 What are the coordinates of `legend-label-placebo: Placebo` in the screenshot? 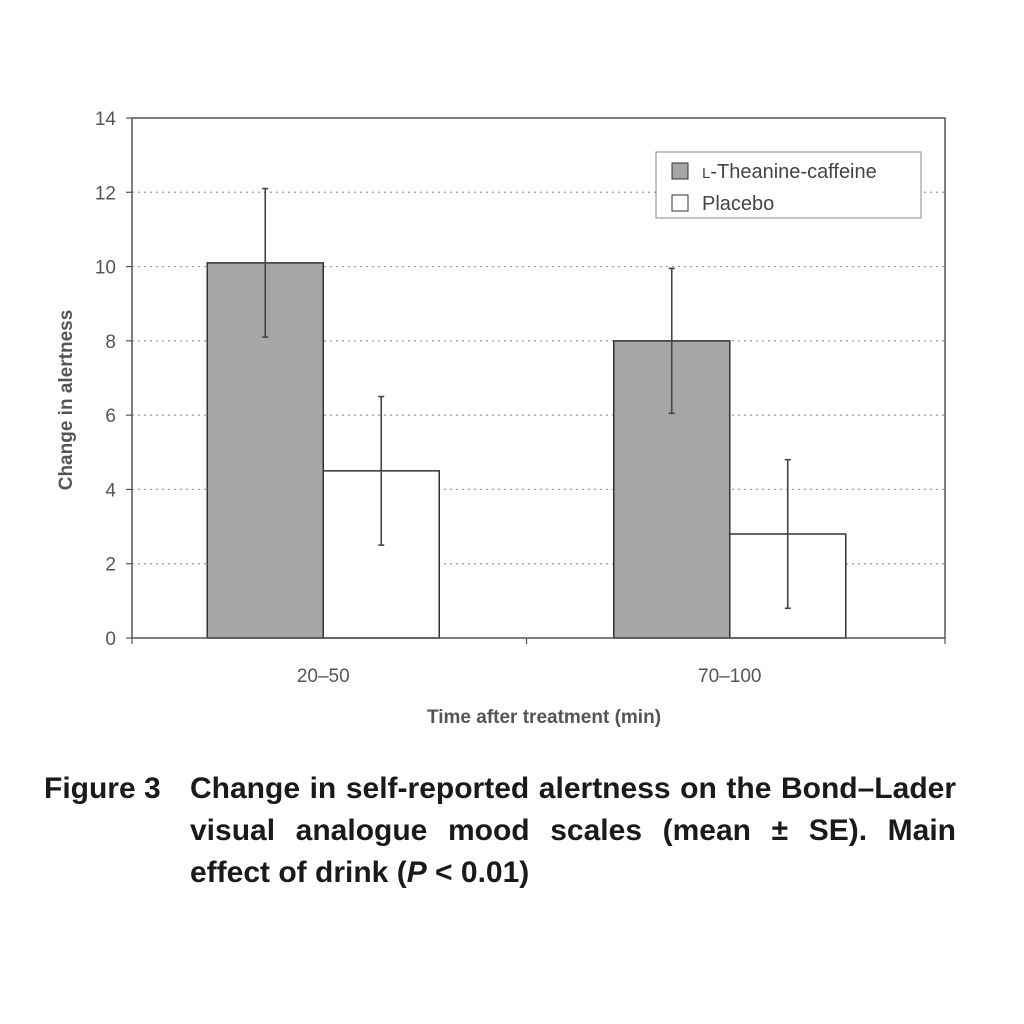 It's located at (738, 204).